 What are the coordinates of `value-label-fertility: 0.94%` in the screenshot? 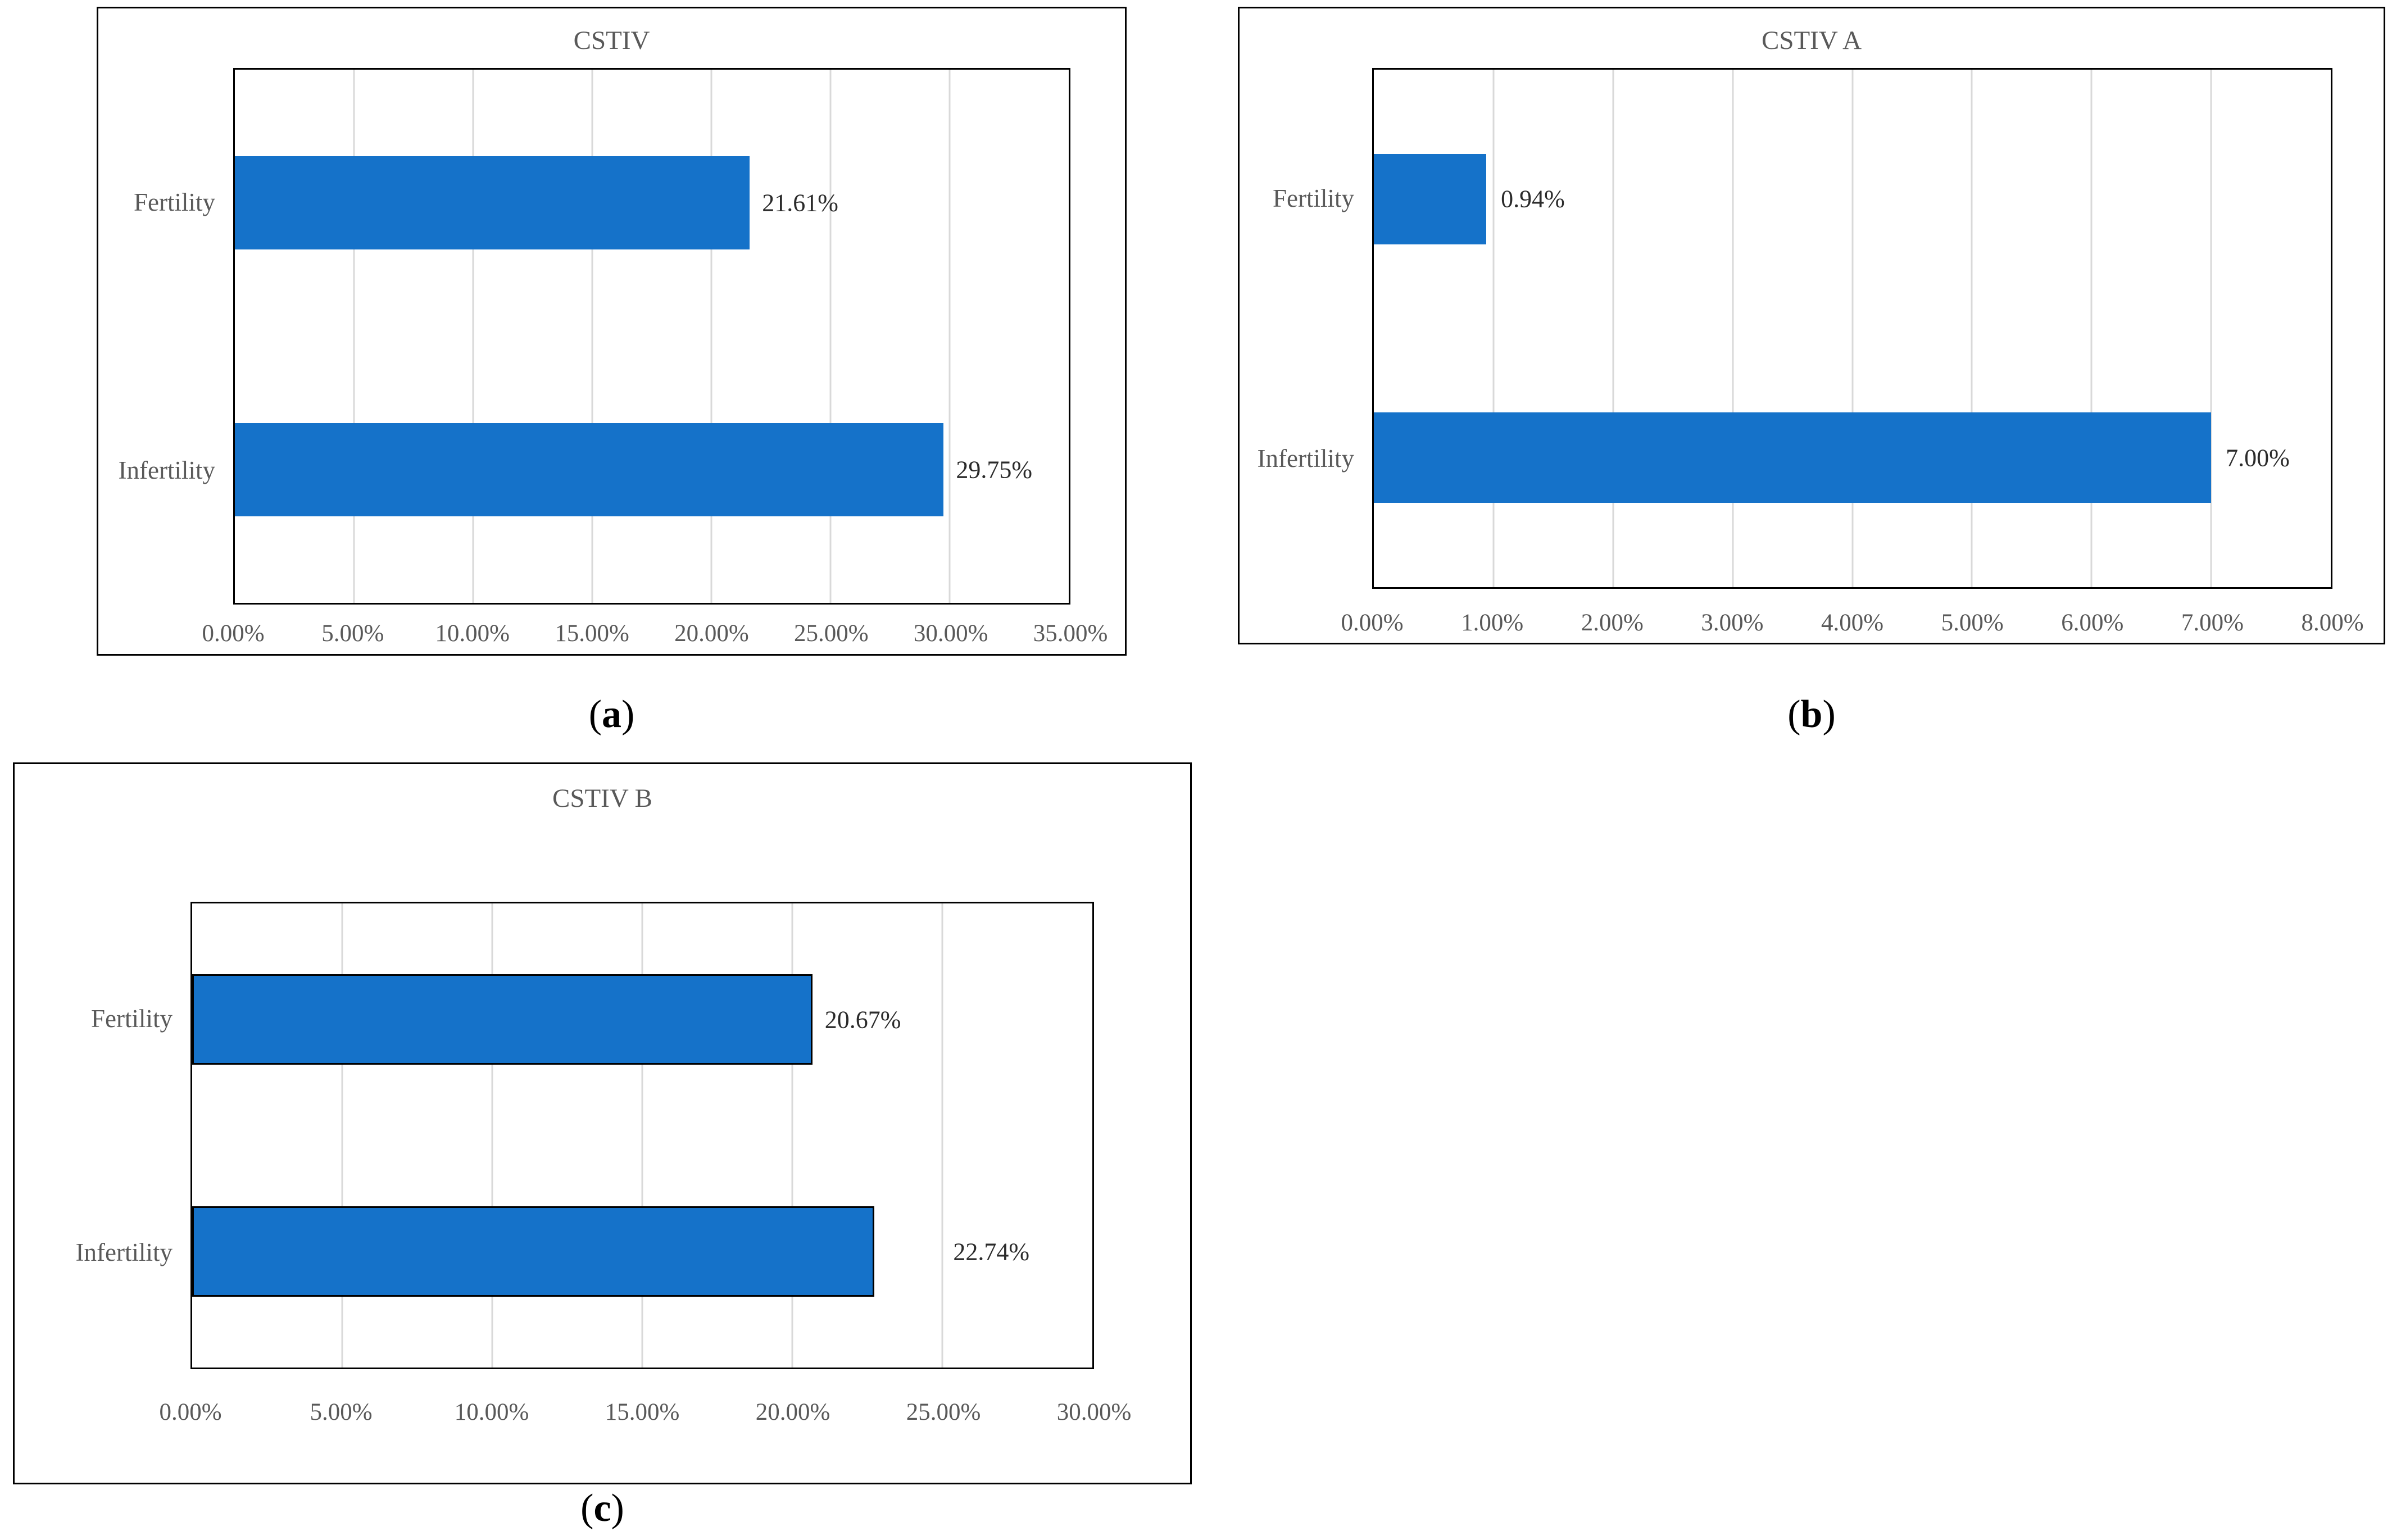 It's located at (1533, 199).